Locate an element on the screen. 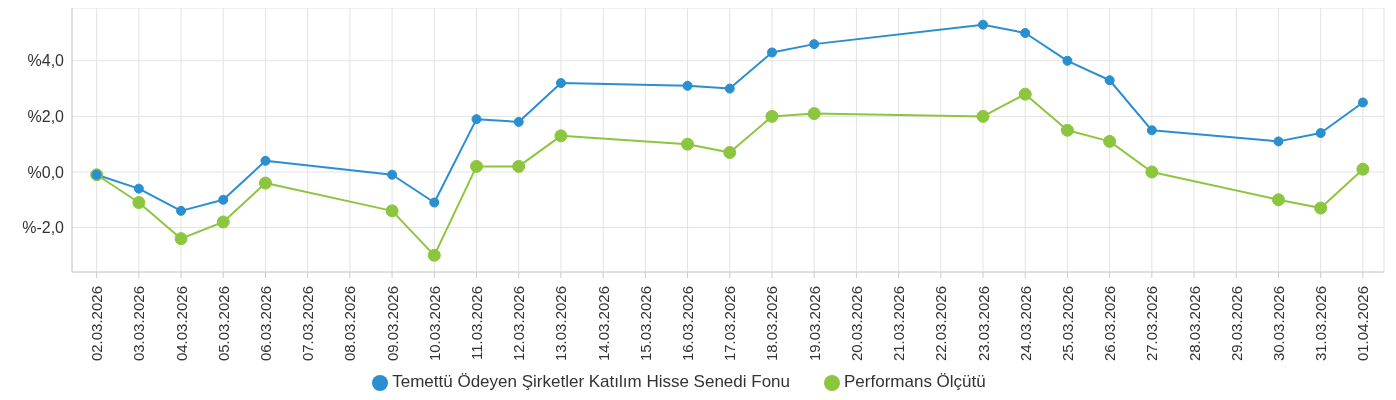  x-tick-label: 11.03.2026 is located at coordinates (476, 323).